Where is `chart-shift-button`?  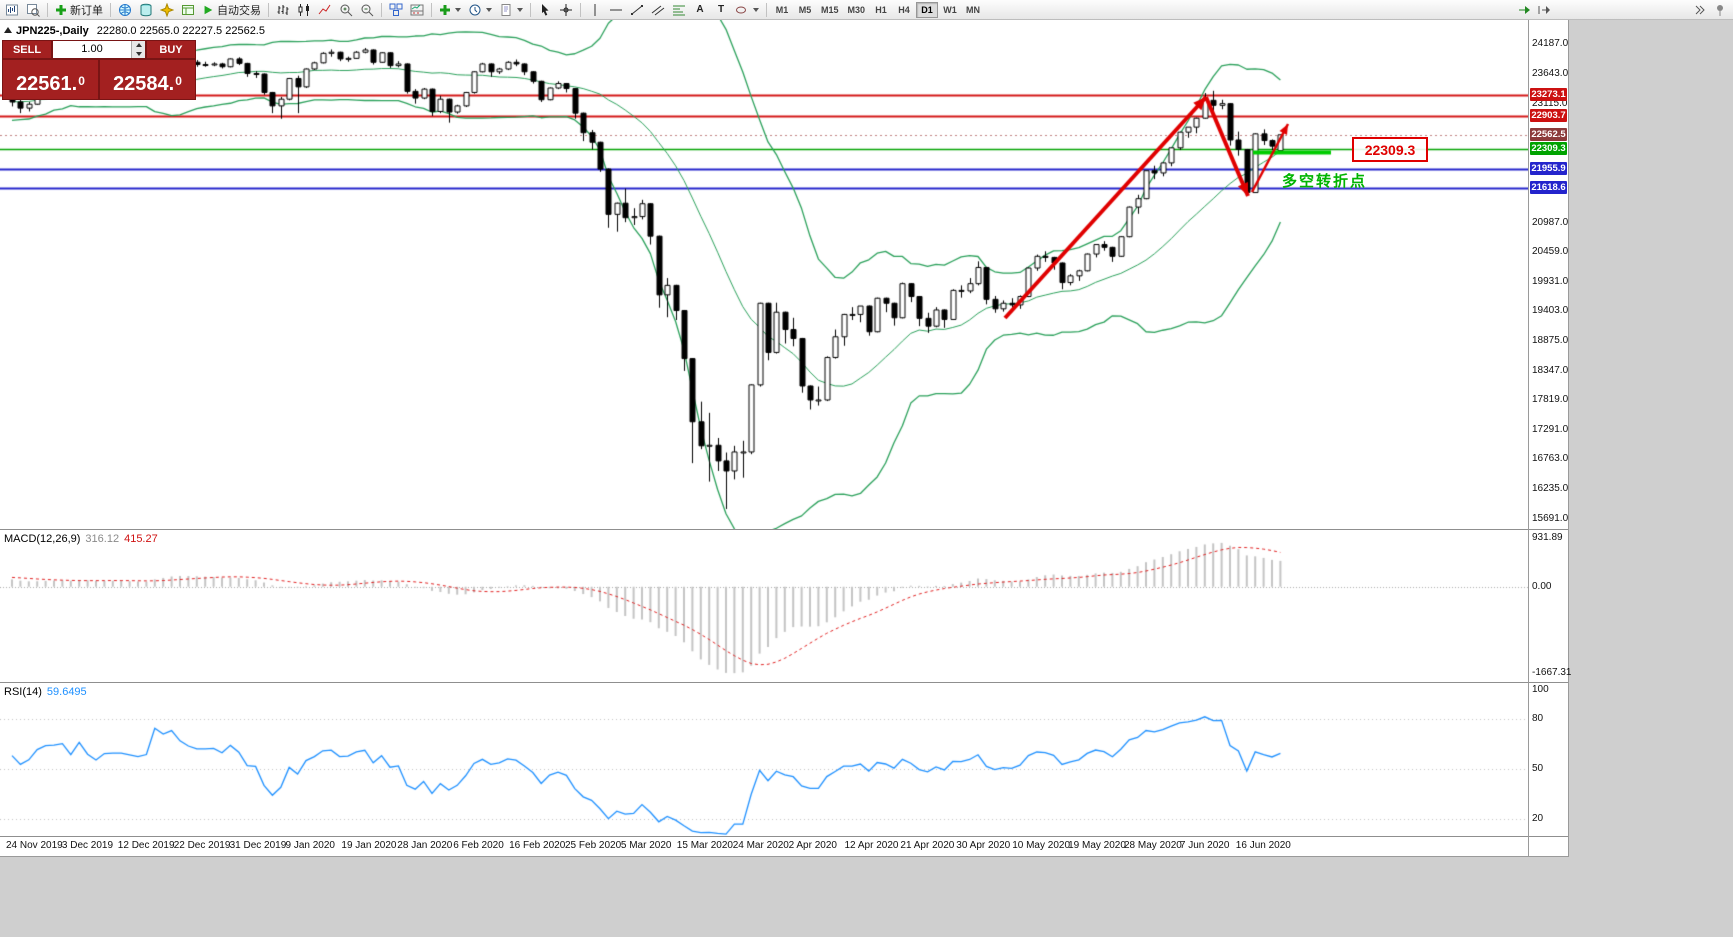 chart-shift-button is located at coordinates (1544, 10).